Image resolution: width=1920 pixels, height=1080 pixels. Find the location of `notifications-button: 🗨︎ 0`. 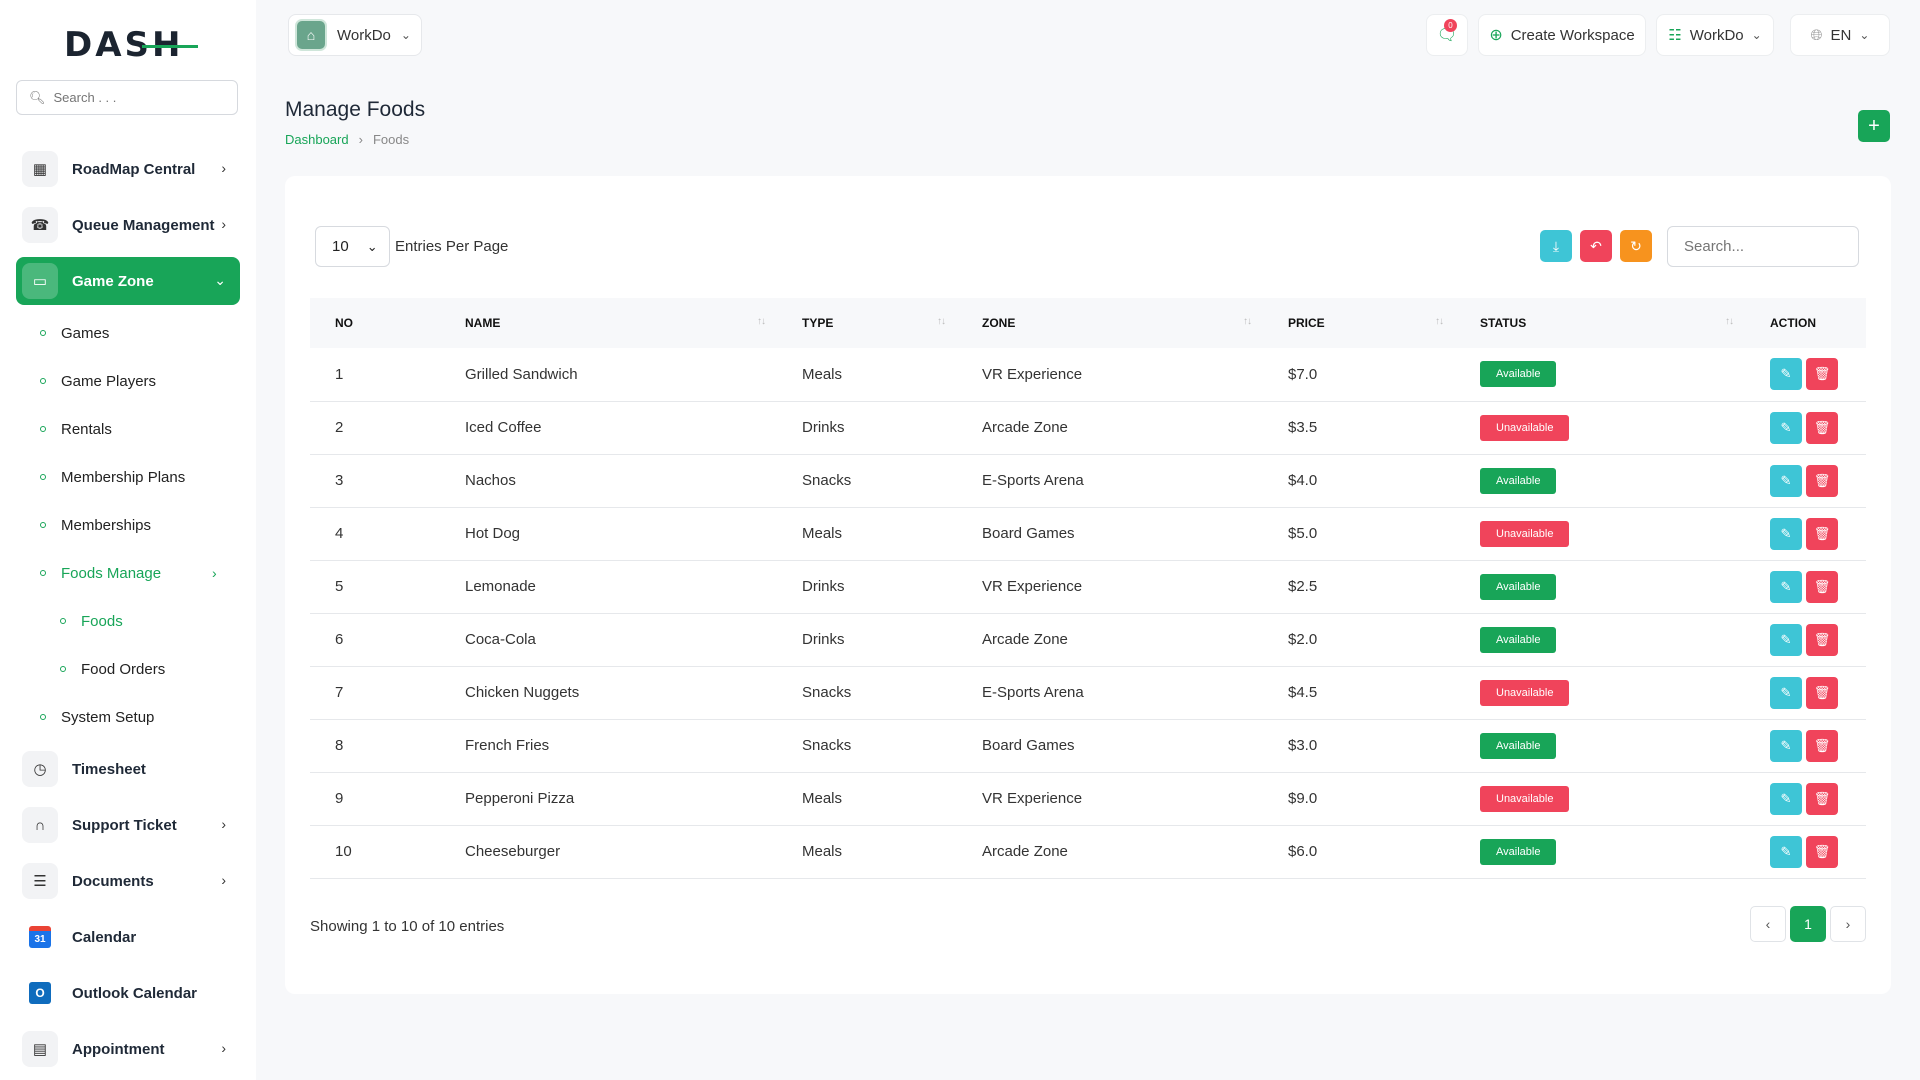

notifications-button: 🗨︎ 0 is located at coordinates (1447, 35).